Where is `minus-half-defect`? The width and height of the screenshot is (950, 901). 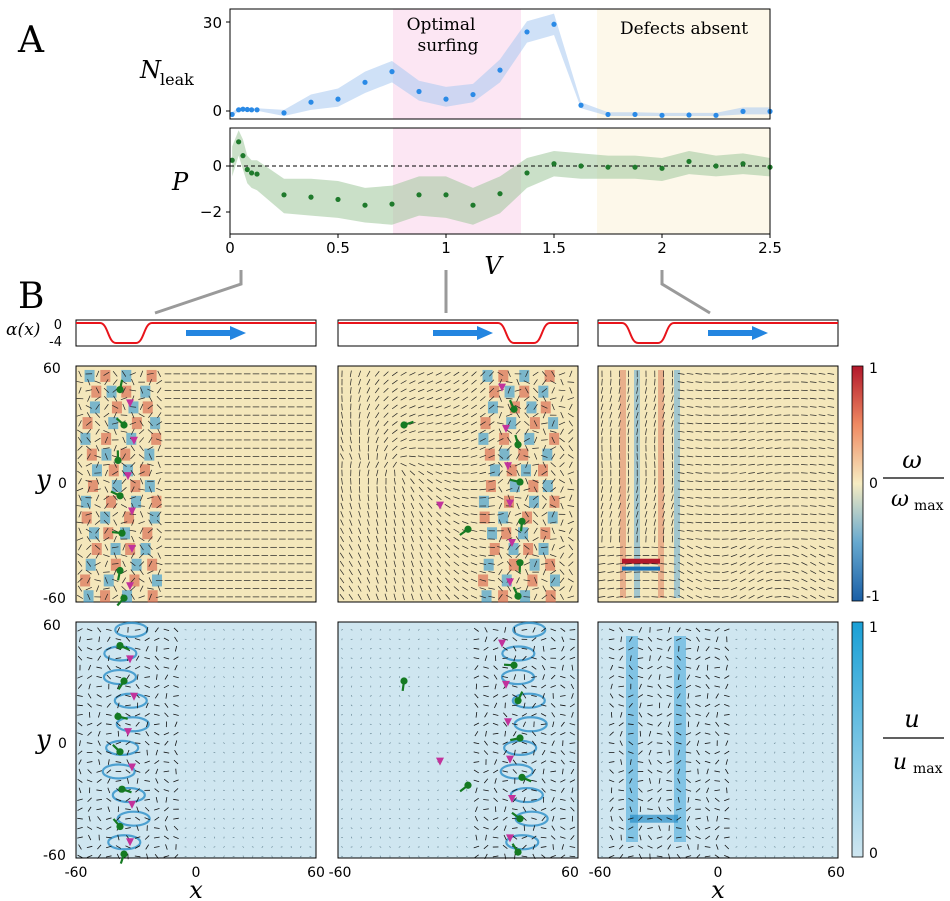 minus-half-defect is located at coordinates (132, 511).